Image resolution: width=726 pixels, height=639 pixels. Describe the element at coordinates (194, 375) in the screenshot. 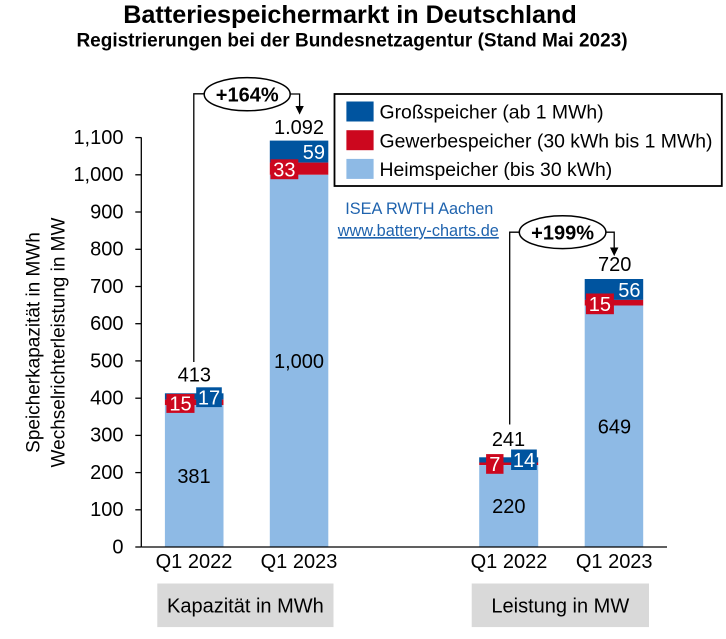

I see `svg-text: 413` at that location.